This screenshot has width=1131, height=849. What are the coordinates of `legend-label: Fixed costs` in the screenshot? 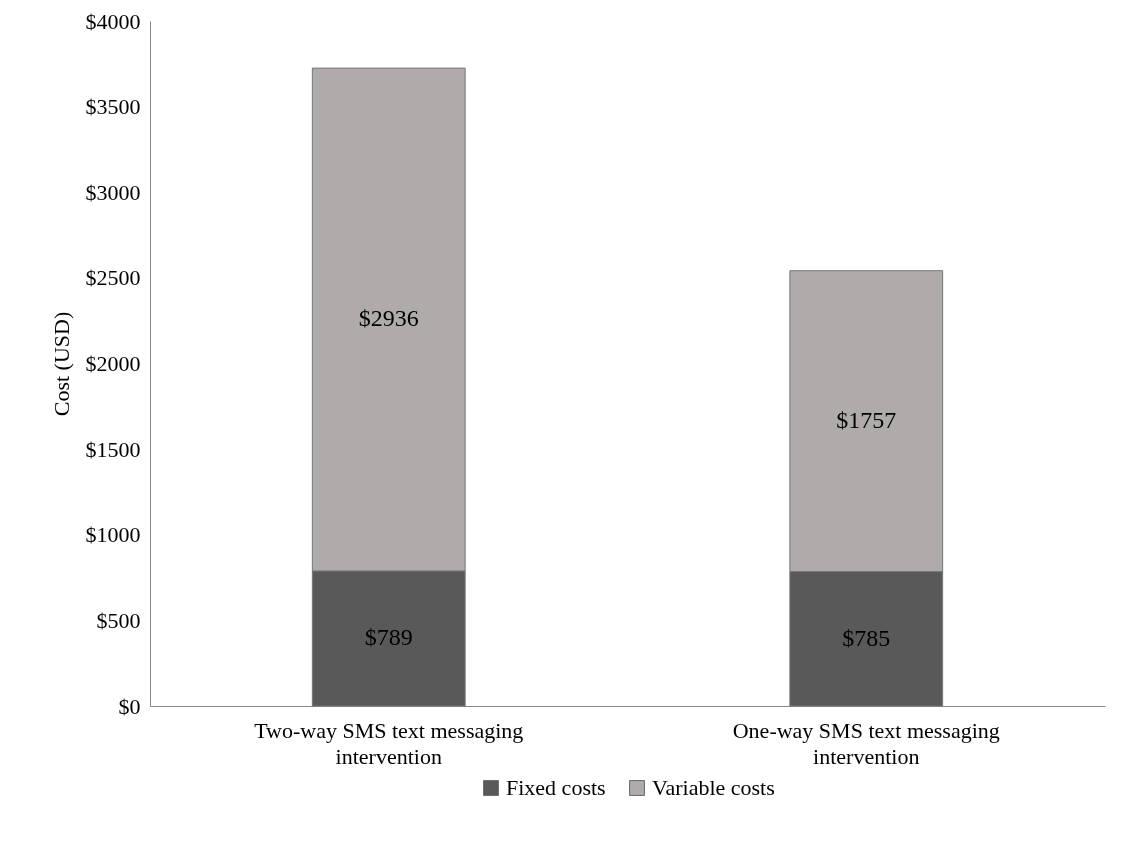 It's located at (556, 787).